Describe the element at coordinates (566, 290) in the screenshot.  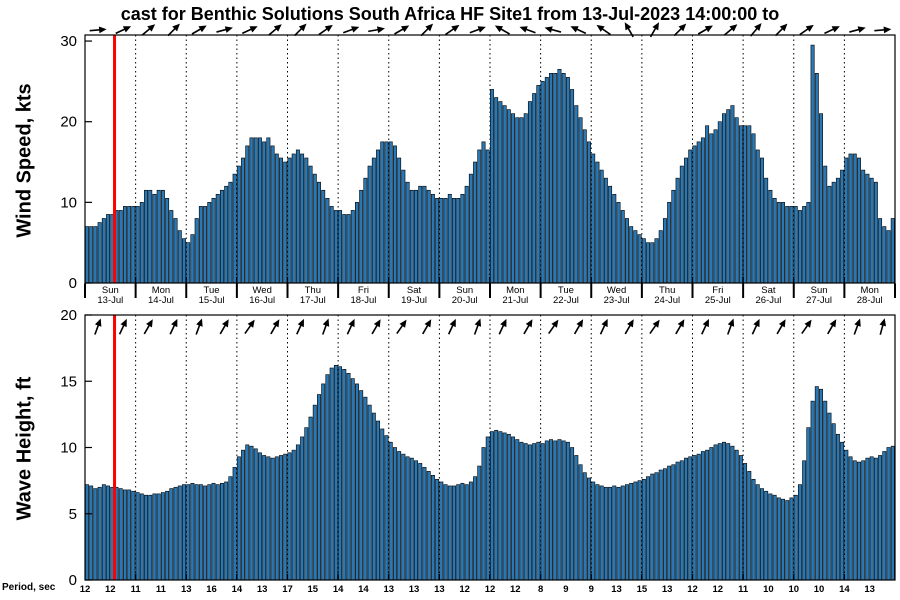
I see `day-label-weekday: Tue` at that location.